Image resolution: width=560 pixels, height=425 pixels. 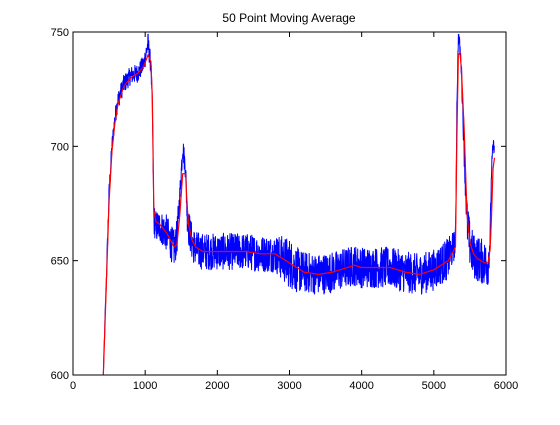 I want to click on y-tick-label: 700, so click(x=60, y=147).